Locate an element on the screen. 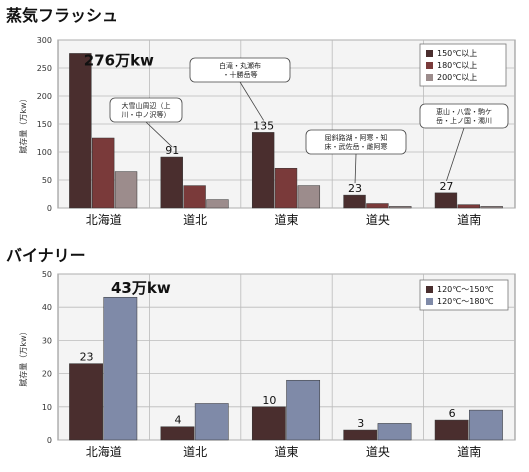 The width and height of the screenshot is (529, 472). flash-callout-text: 岳・上ノ国・濁川 is located at coordinates (464, 120).